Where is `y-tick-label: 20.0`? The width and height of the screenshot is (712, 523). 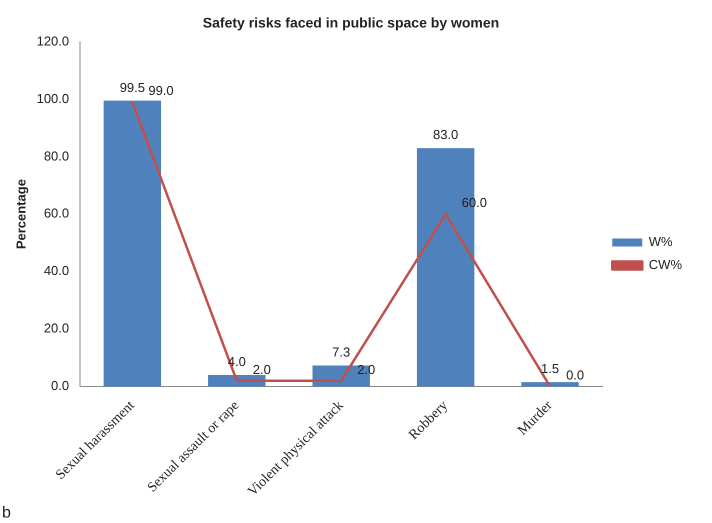 y-tick-label: 20.0 is located at coordinates (57, 328).